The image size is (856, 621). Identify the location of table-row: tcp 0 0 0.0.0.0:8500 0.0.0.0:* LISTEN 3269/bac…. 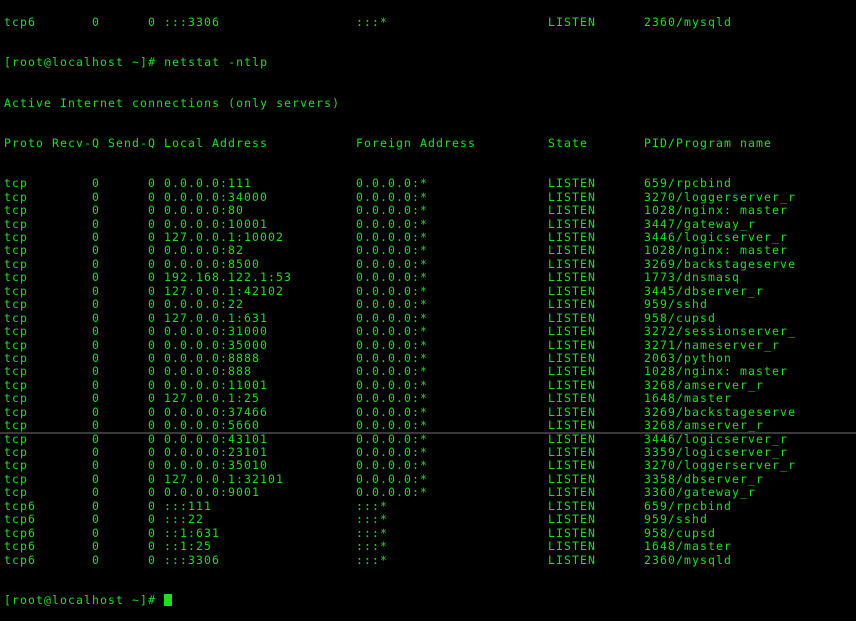
(430, 264).